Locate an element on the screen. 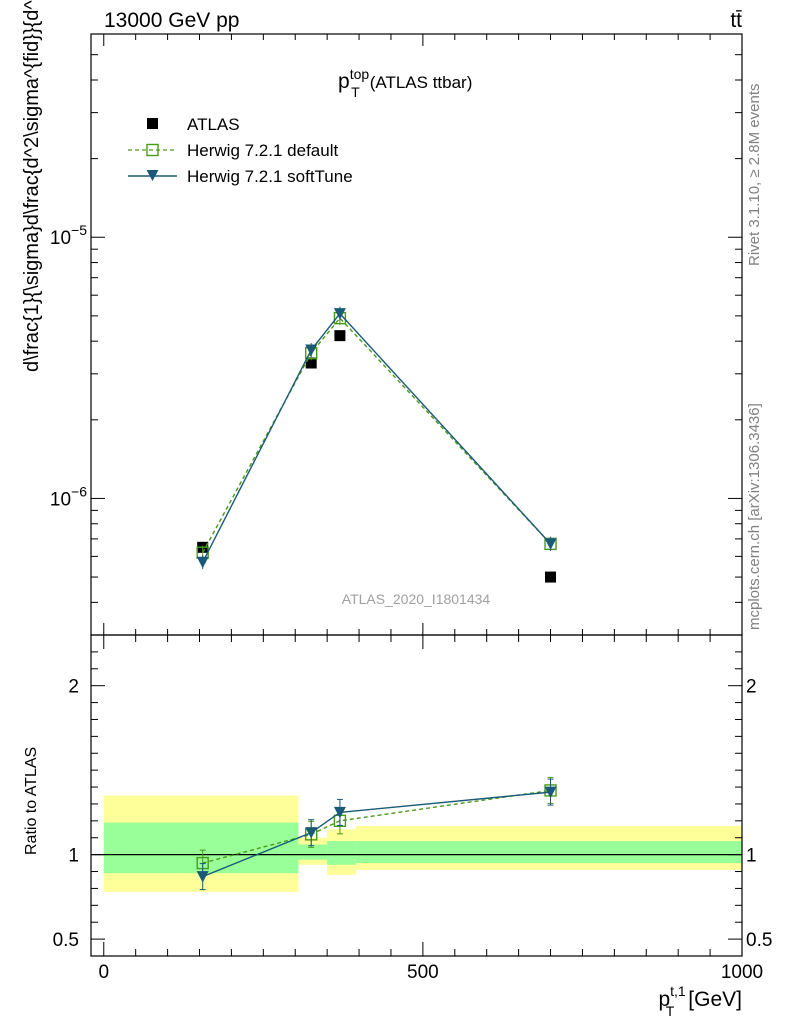 The width and height of the screenshot is (786, 1024). x-axis-label-sub: T is located at coordinates (670, 1011).